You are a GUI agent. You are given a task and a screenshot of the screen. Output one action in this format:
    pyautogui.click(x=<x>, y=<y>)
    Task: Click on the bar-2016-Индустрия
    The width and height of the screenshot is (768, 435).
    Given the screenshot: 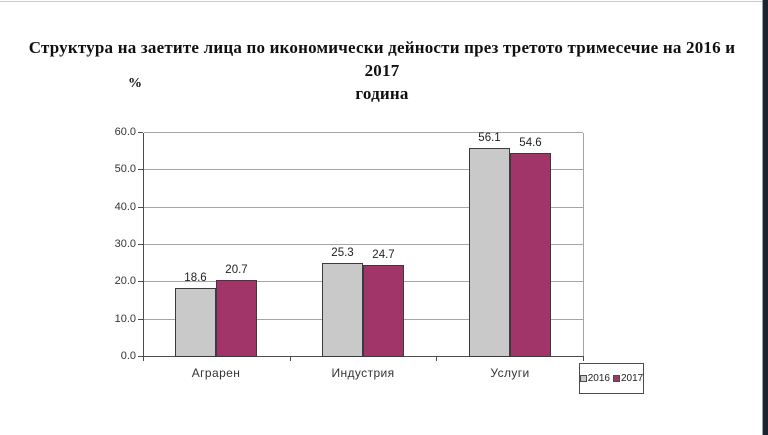 What is the action you would take?
    pyautogui.click(x=342, y=310)
    